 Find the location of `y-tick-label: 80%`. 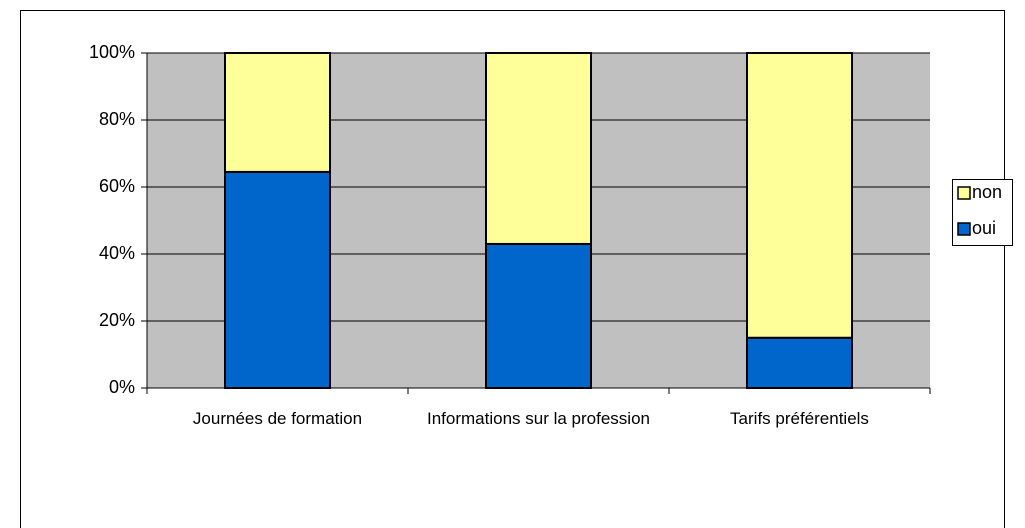

y-tick-label: 80% is located at coordinates (117, 119).